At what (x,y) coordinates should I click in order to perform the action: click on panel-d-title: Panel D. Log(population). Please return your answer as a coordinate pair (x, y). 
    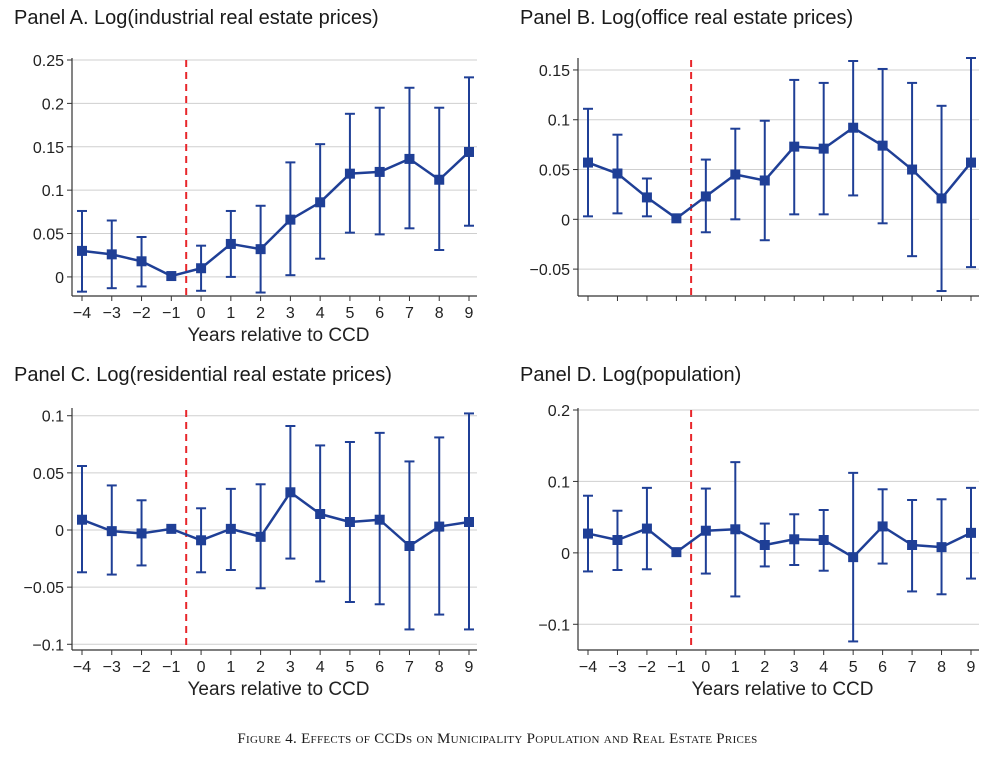
    Looking at the image, I should click on (631, 375).